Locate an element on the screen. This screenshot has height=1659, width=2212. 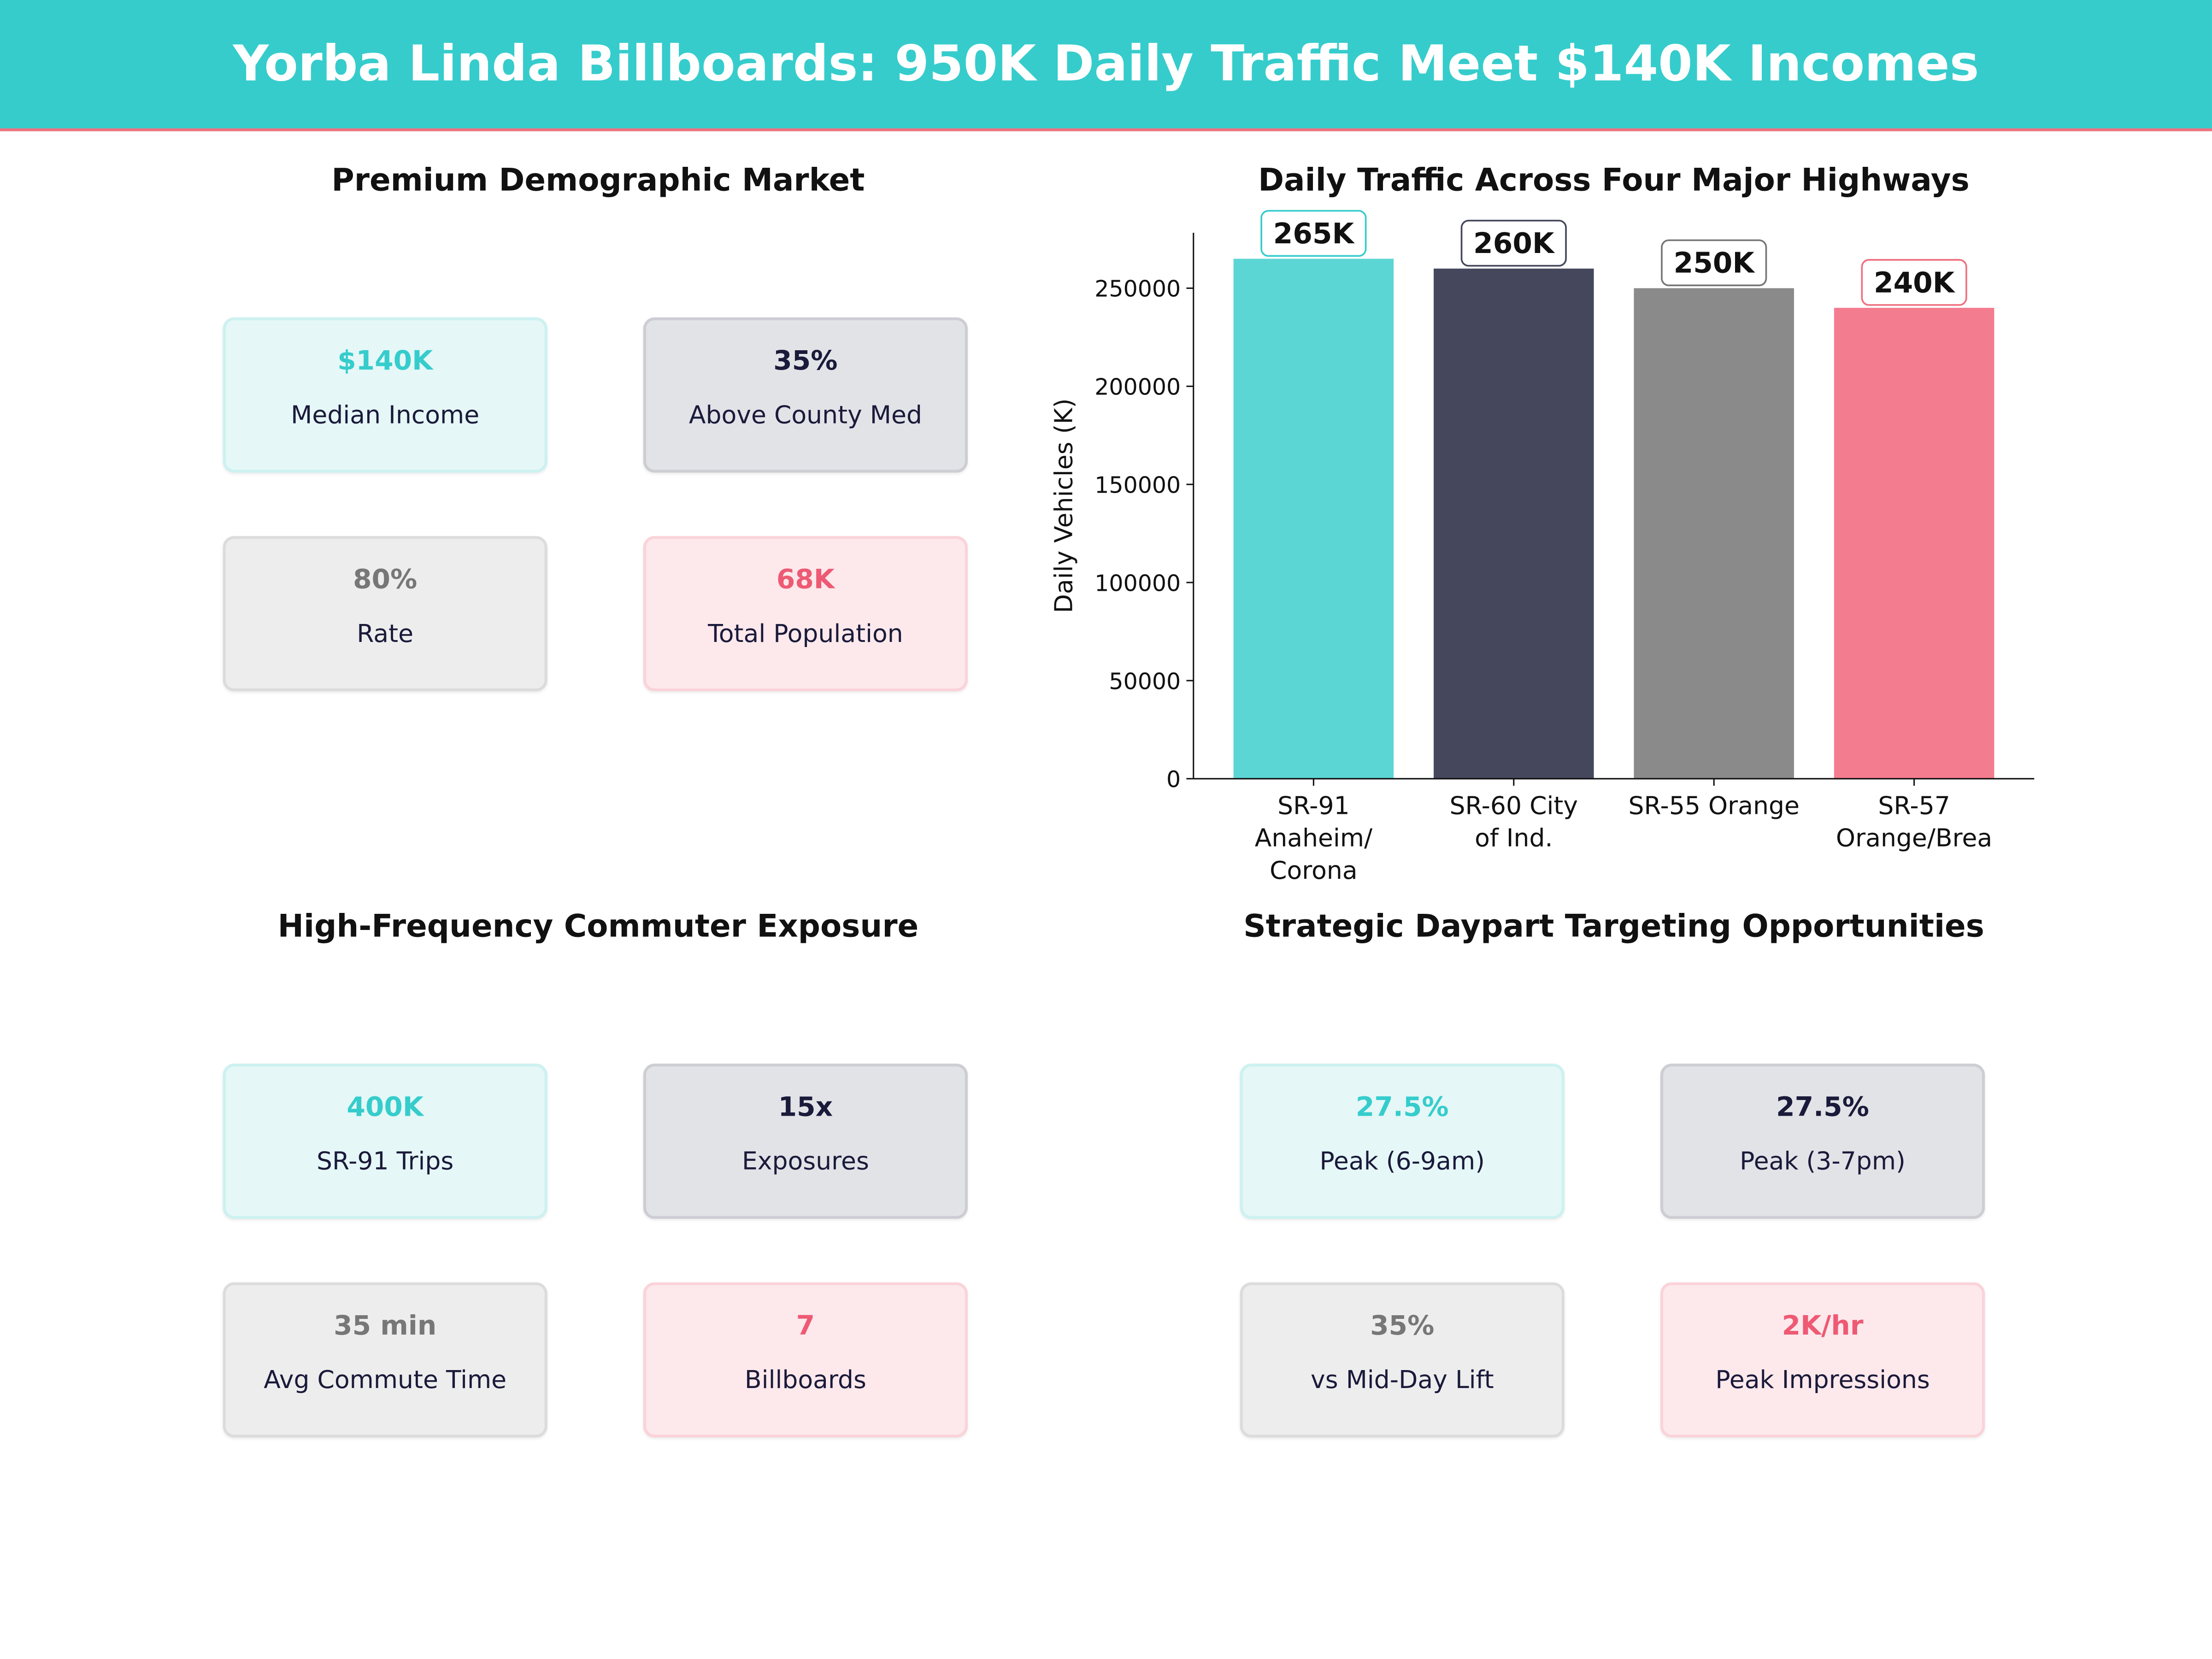
metric-value: 2K/hr is located at coordinates (1823, 1326).